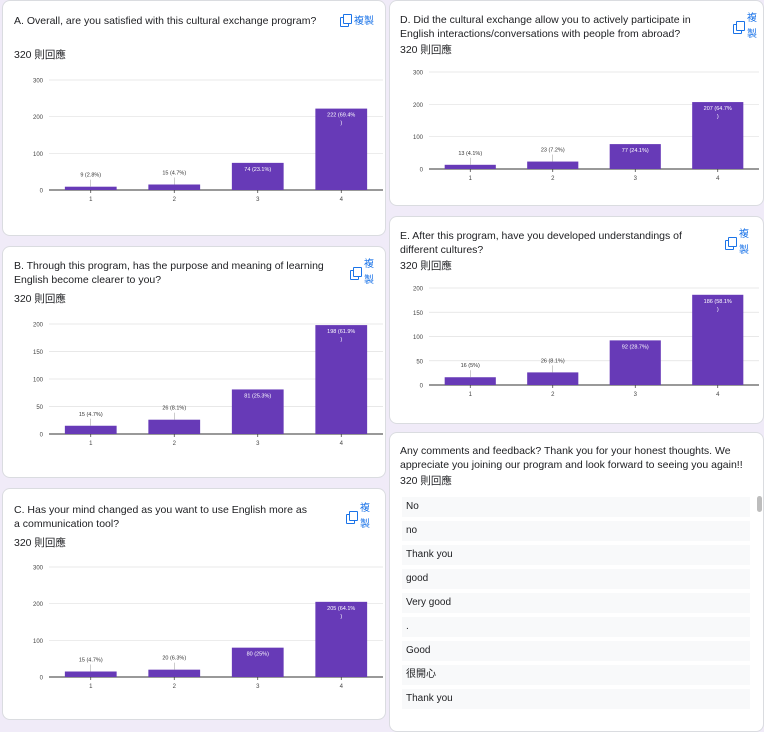 The width and height of the screenshot is (764, 732). What do you see at coordinates (258, 655) in the screenshot?
I see `data-label: 80 (25%)` at bounding box center [258, 655].